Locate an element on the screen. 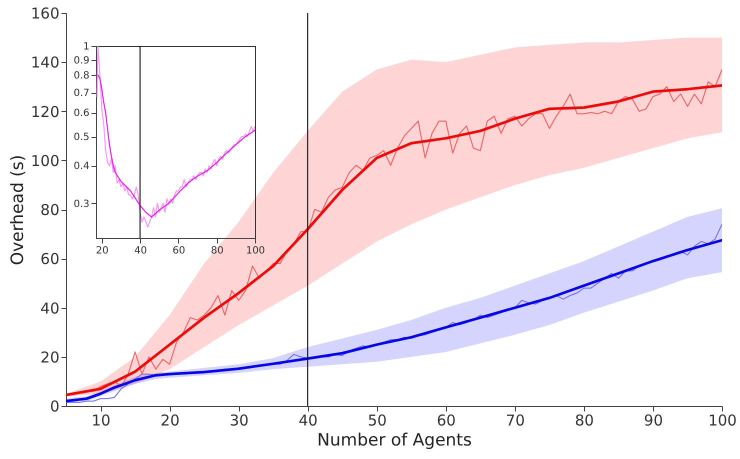 The height and width of the screenshot is (459, 740). y-tick-label: 0 is located at coordinates (55, 407).